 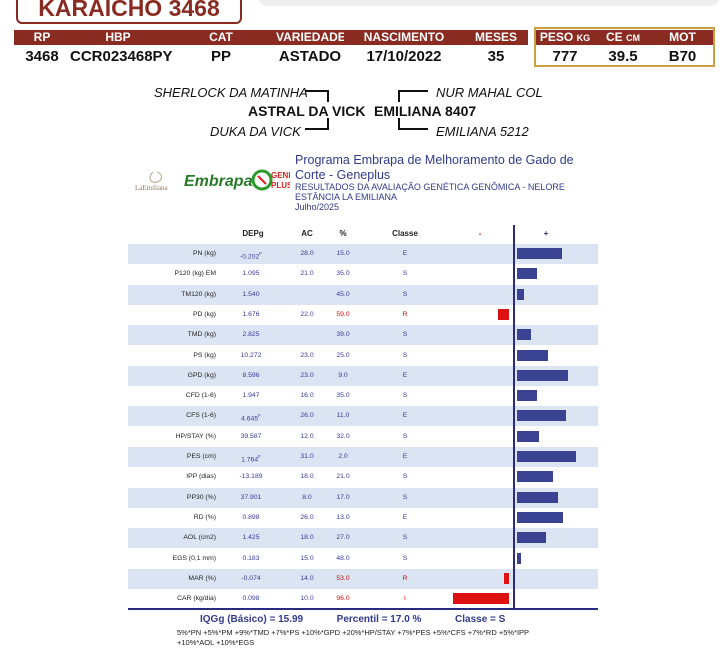 I want to click on table-row: CAR (kg/dia) 0.098 10.0 96.0 I, so click(x=363, y=599).